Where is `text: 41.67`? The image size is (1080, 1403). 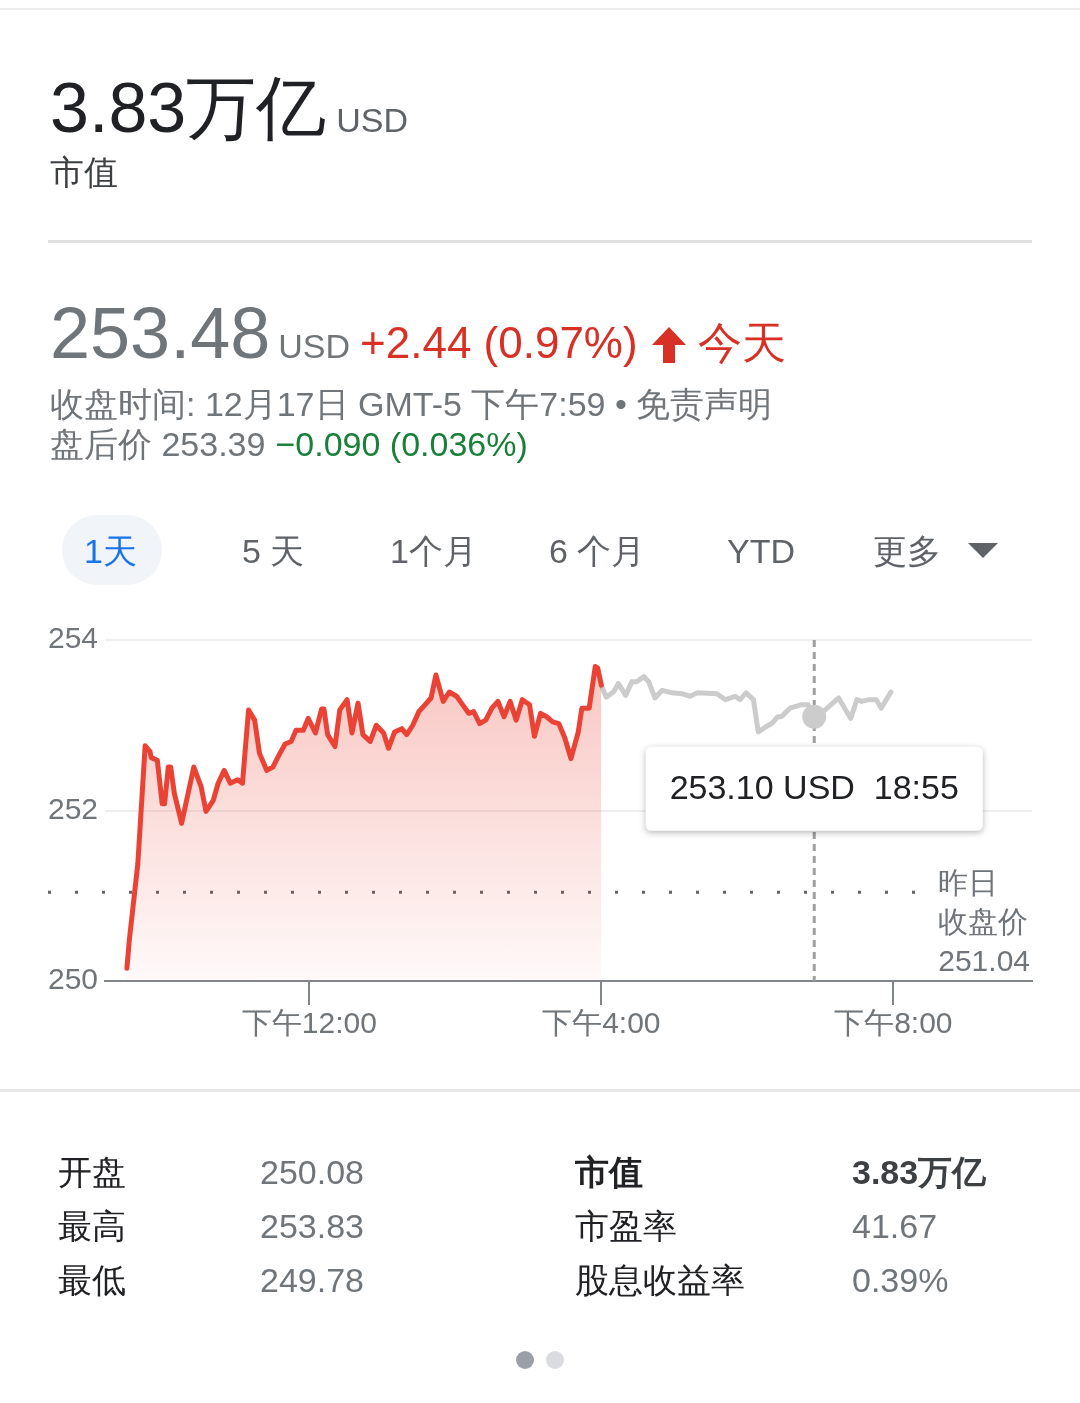
text: 41.67 is located at coordinates (895, 1226).